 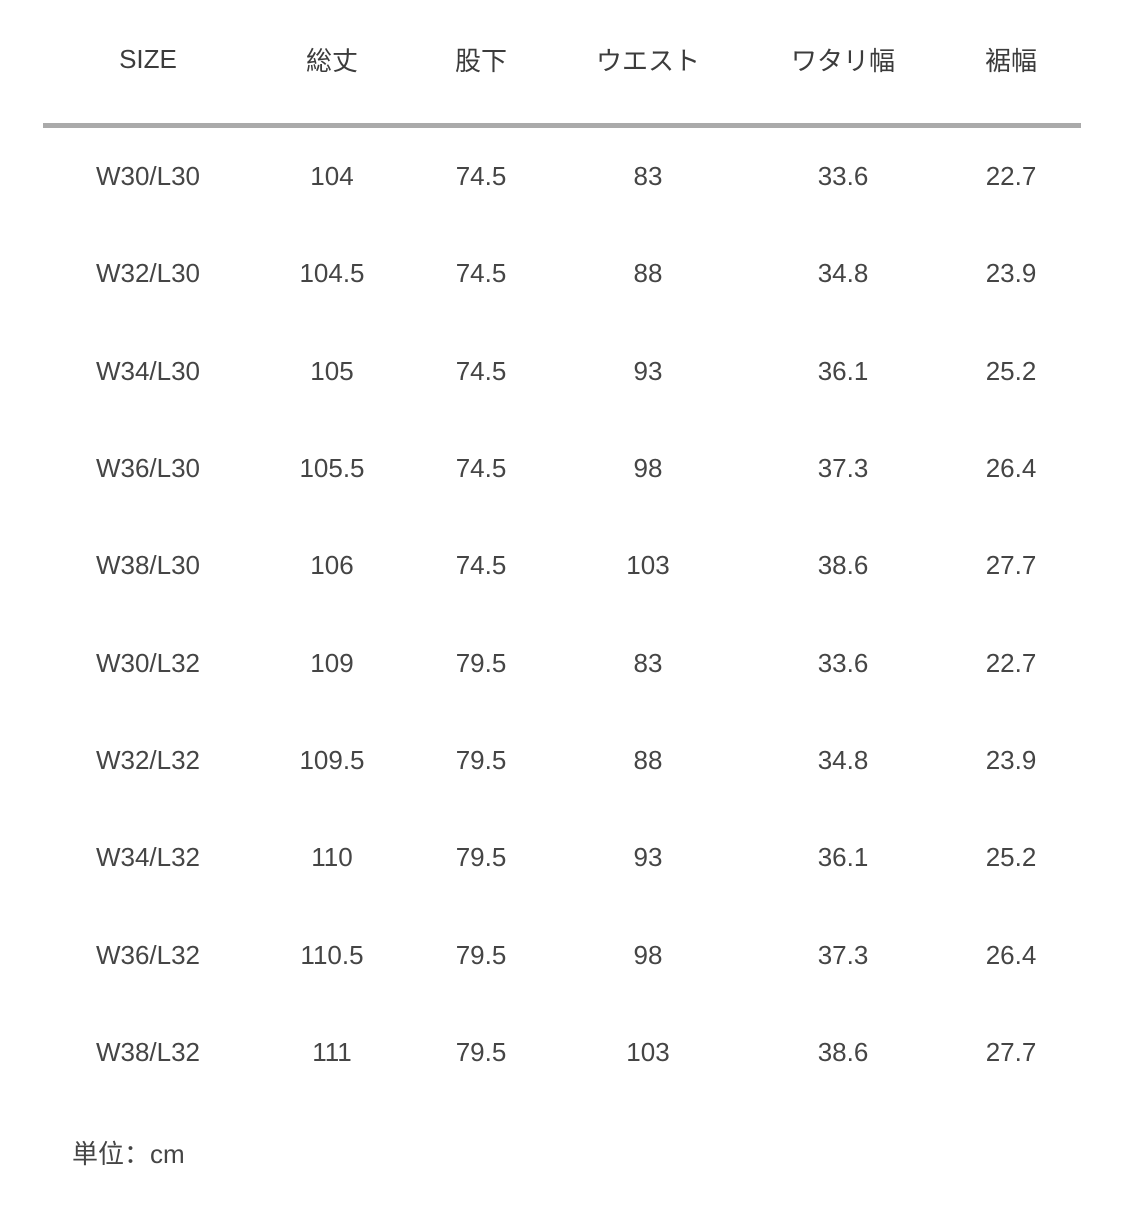 I want to click on table-cell: 111, so click(x=332, y=1051).